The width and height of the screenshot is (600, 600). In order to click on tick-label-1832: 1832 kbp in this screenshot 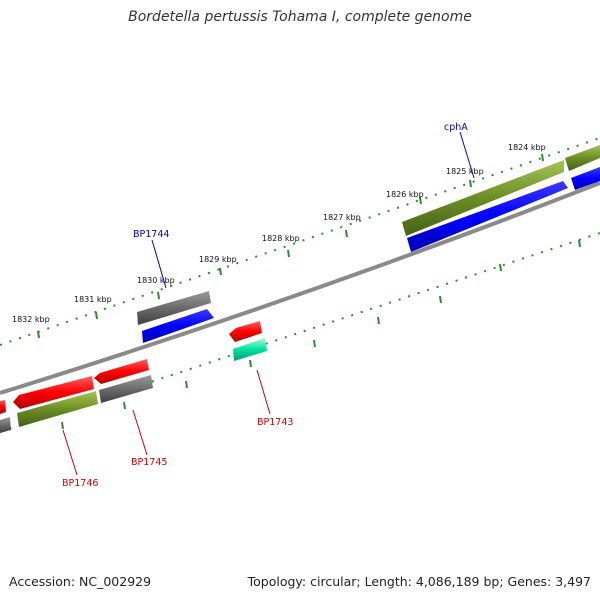, I will do `click(31, 319)`.